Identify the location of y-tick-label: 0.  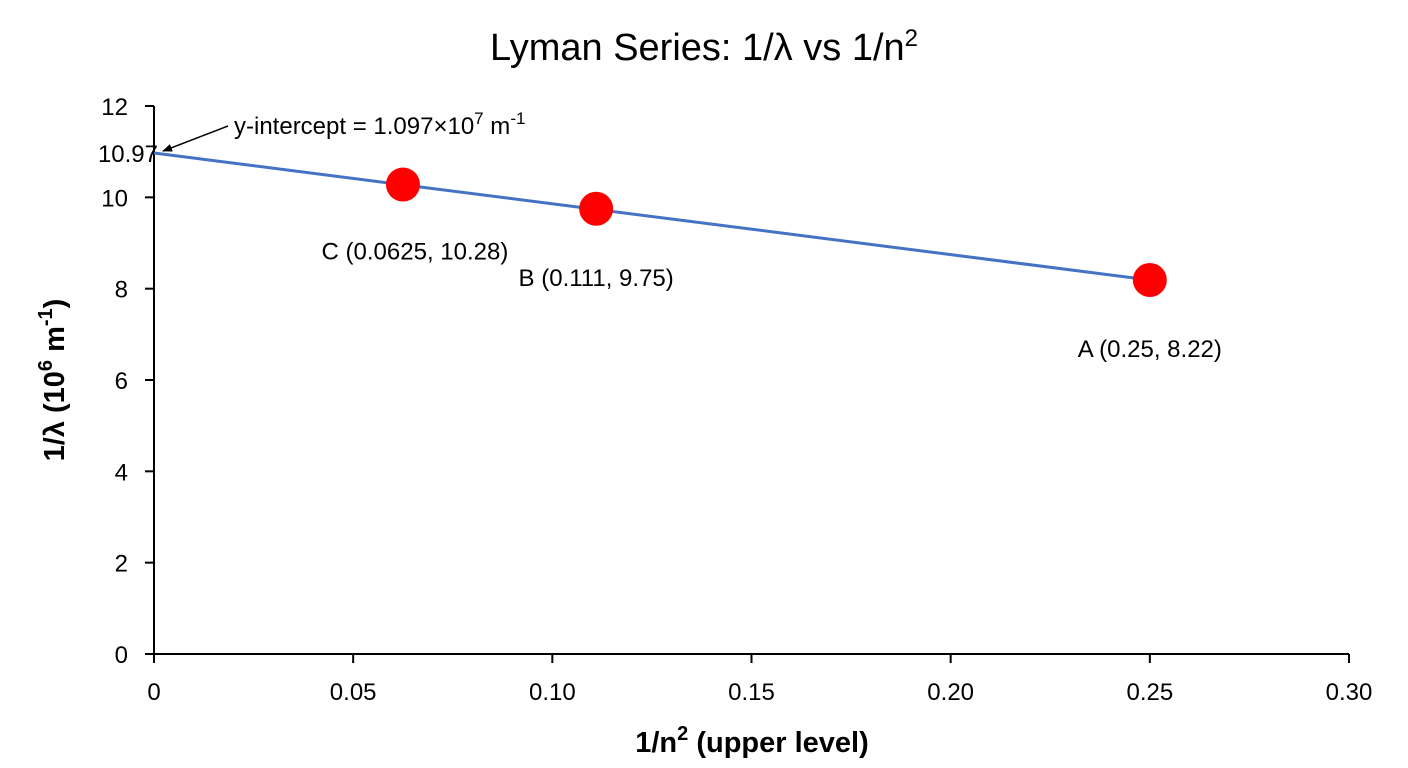
(121, 655).